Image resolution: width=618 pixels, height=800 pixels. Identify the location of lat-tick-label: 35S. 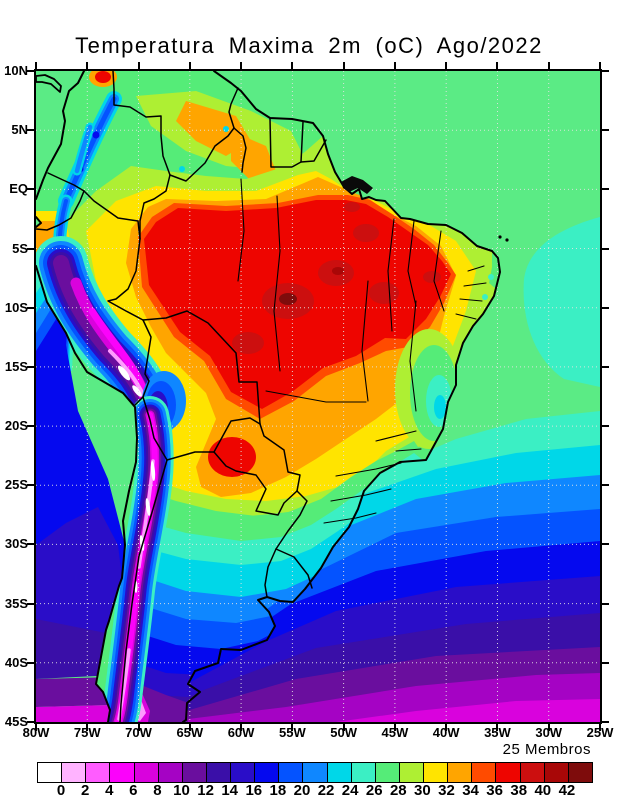
(16, 603).